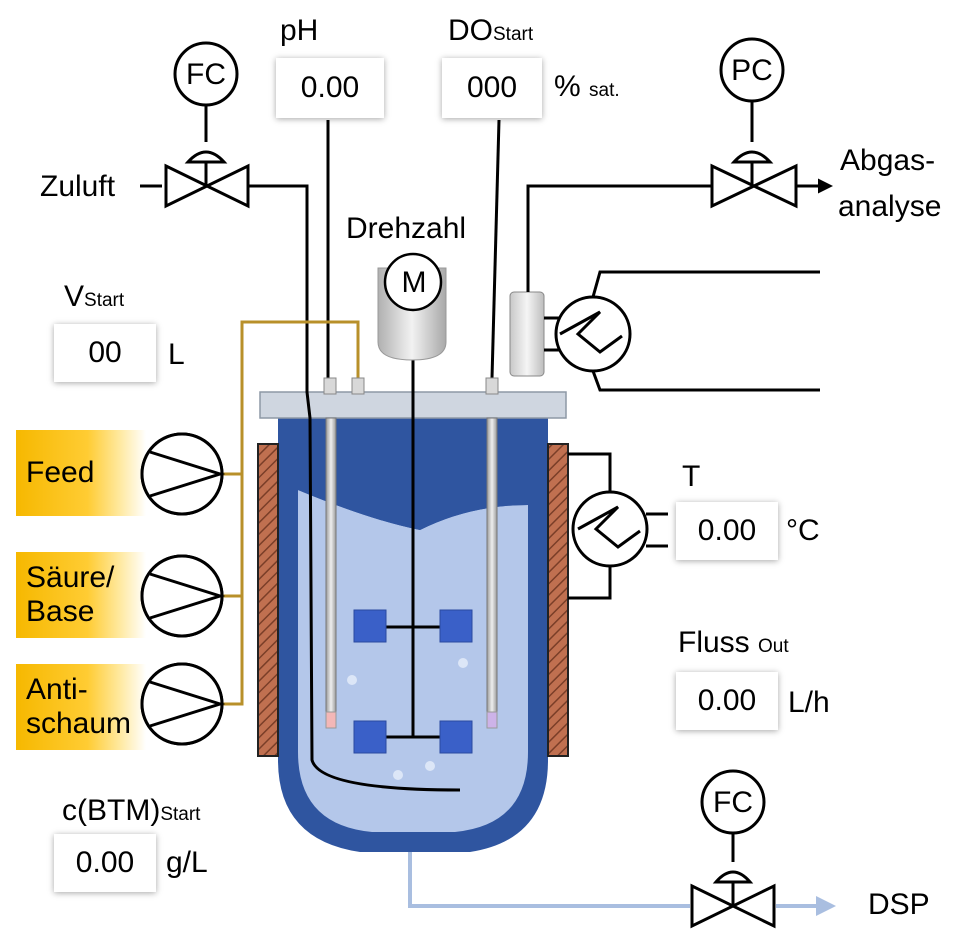  I want to click on dsp-label: DSP, so click(899, 904).